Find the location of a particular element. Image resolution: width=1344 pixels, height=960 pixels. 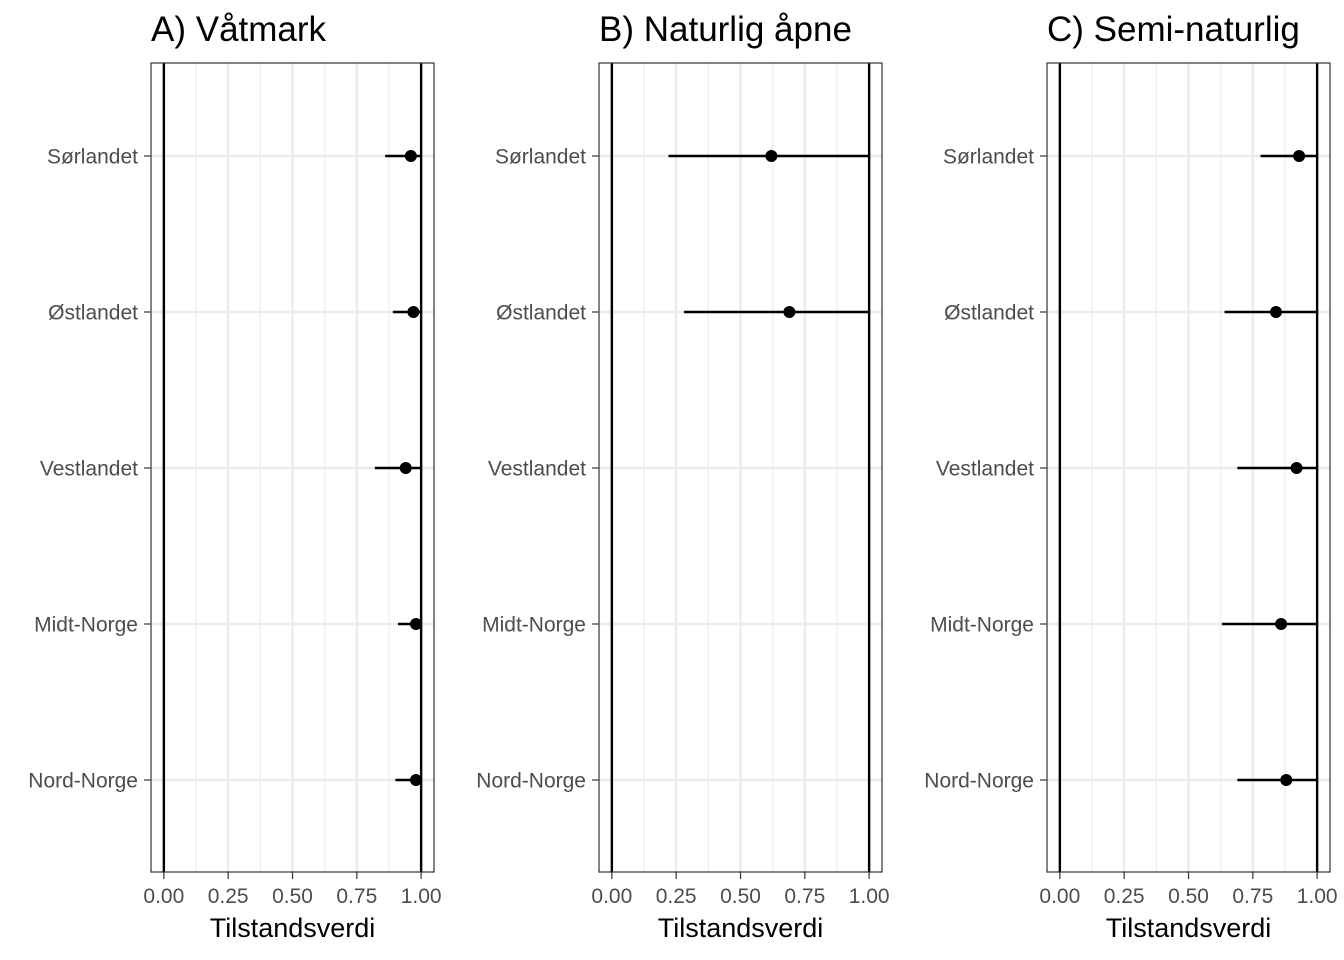

panel-1-category-label: Midt-Norge is located at coordinates (534, 625).